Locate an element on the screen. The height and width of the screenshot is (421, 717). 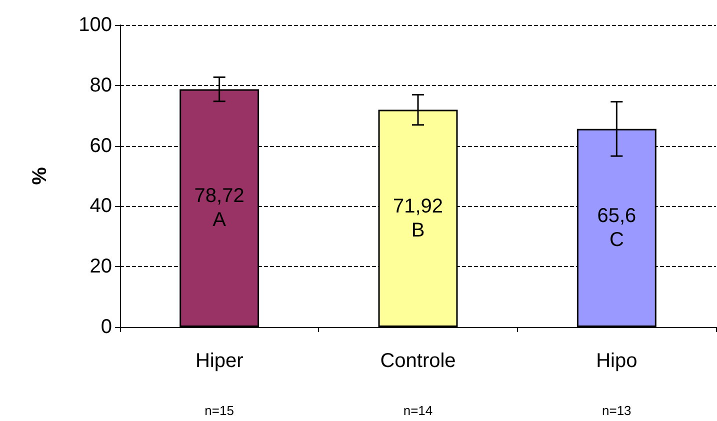
y-axis-title: % is located at coordinates (40, 175).